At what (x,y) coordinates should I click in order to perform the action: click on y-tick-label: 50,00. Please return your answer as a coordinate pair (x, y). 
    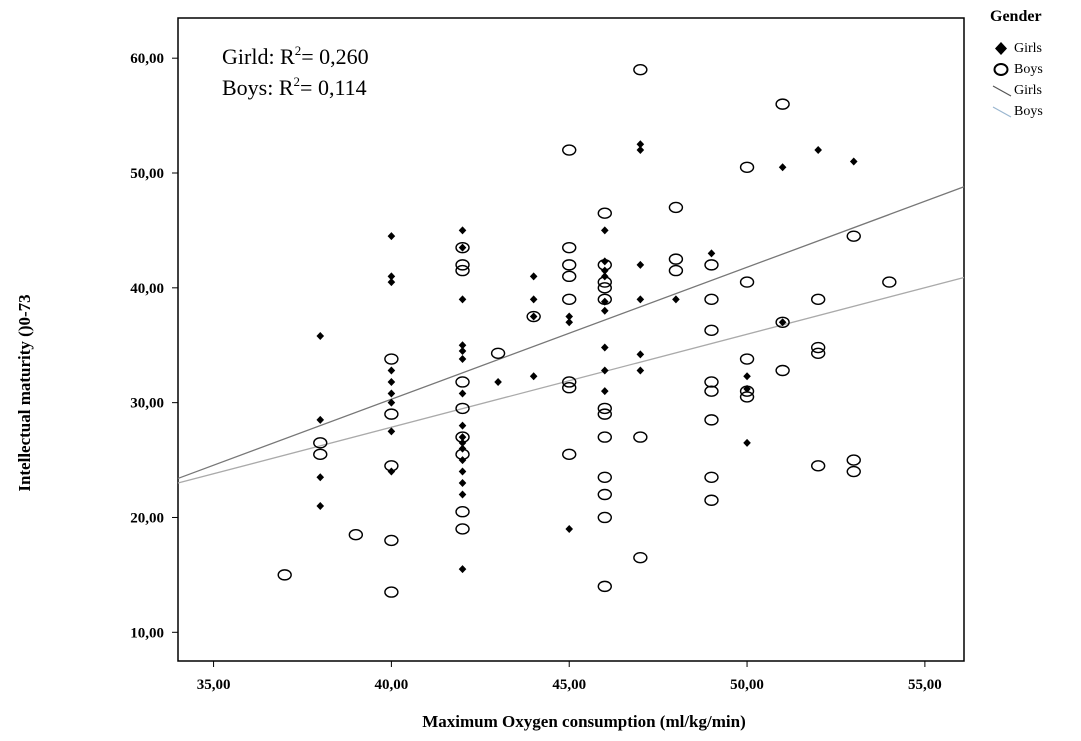
    Looking at the image, I should click on (147, 174).